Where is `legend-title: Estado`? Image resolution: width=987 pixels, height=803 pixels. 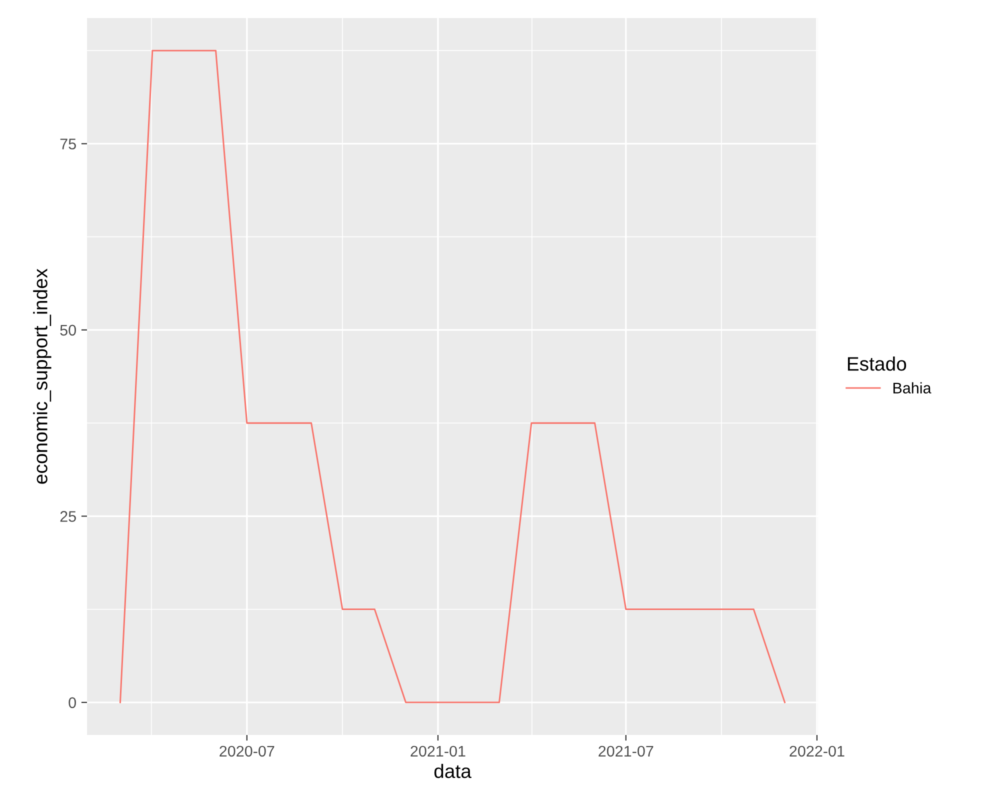 legend-title: Estado is located at coordinates (877, 363).